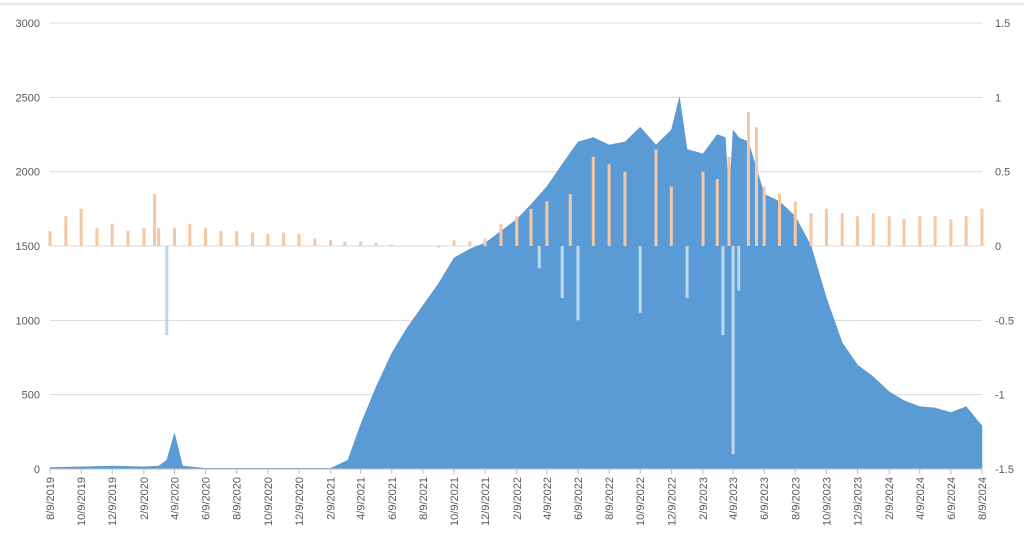 The height and width of the screenshot is (557, 1024). I want to click on y-right-tick-label: -1, so click(1000, 396).